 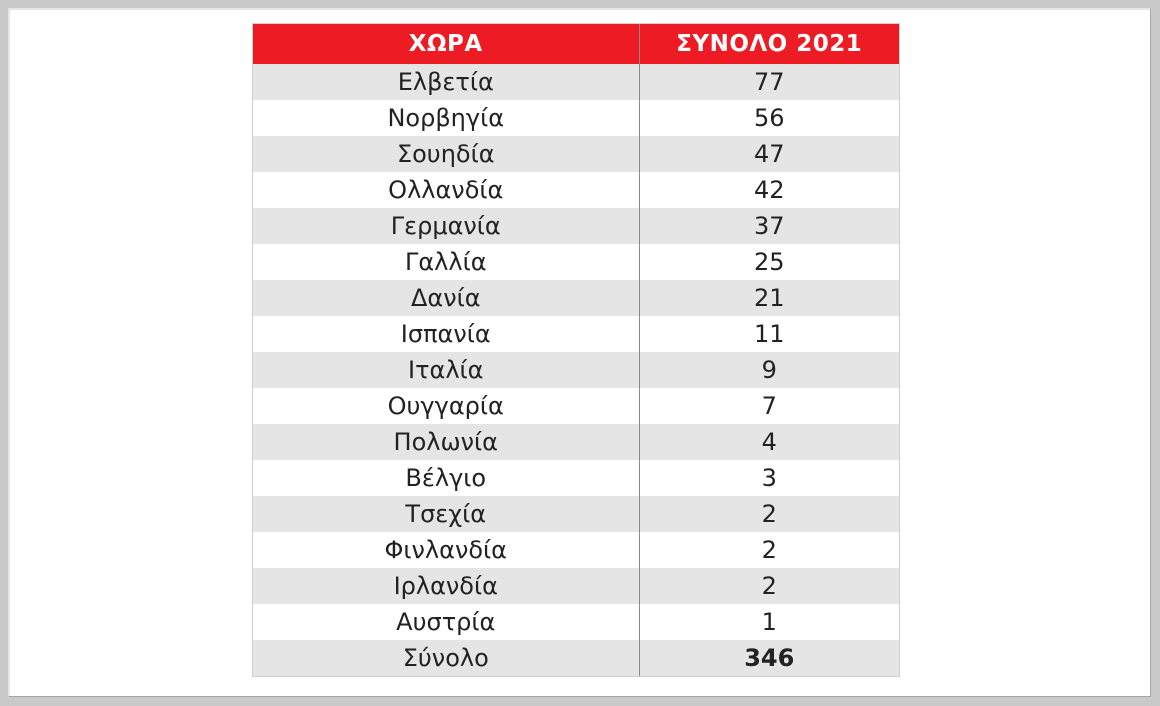 What do you see at coordinates (769, 118) in the screenshot?
I see `value-cell: 56` at bounding box center [769, 118].